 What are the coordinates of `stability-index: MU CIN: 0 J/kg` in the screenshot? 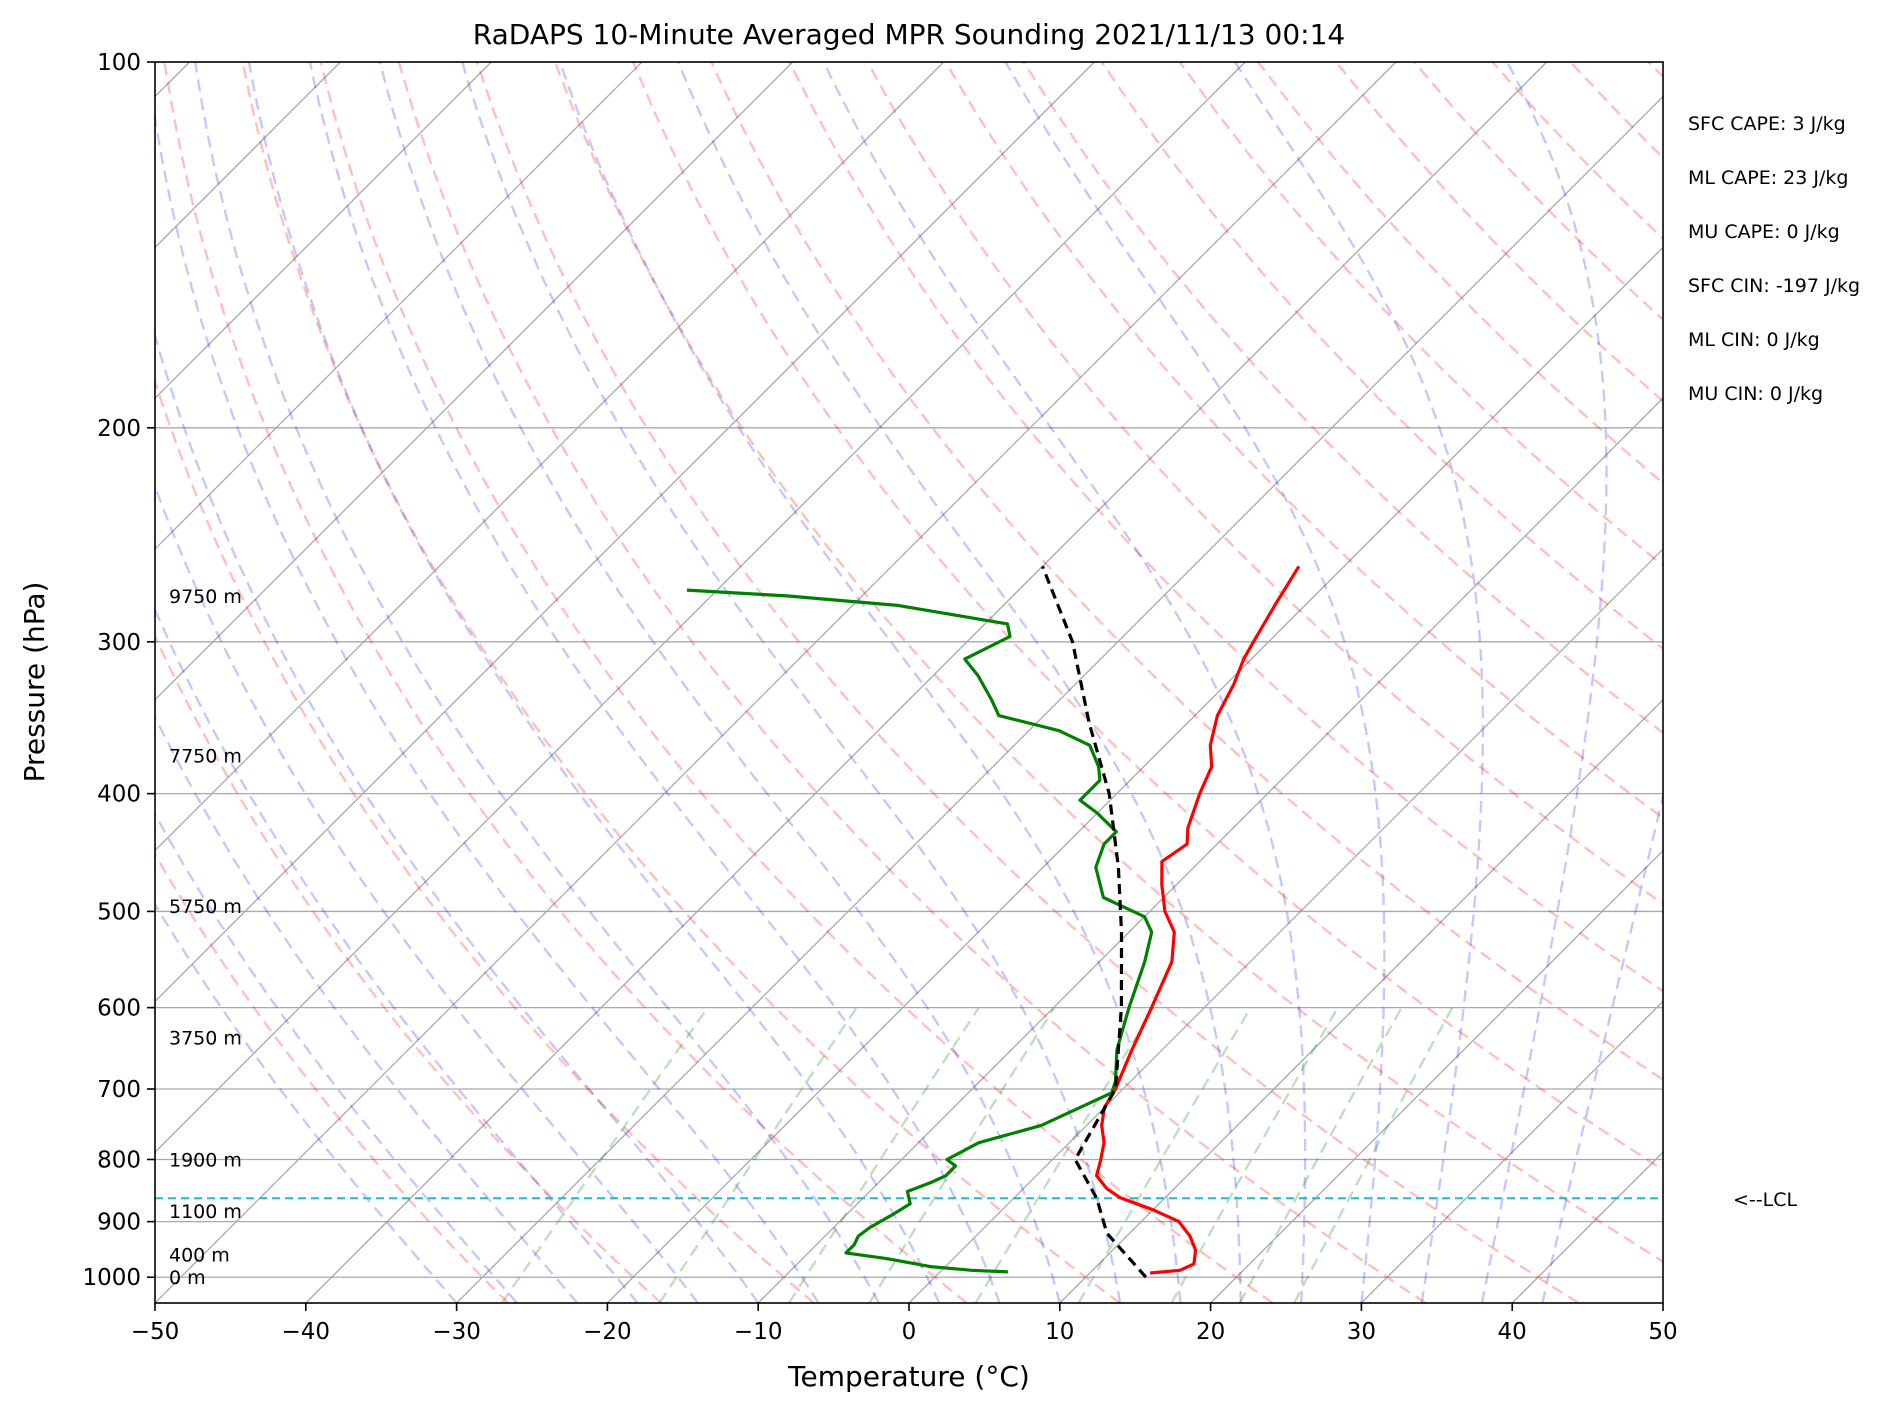 It's located at (1755, 394).